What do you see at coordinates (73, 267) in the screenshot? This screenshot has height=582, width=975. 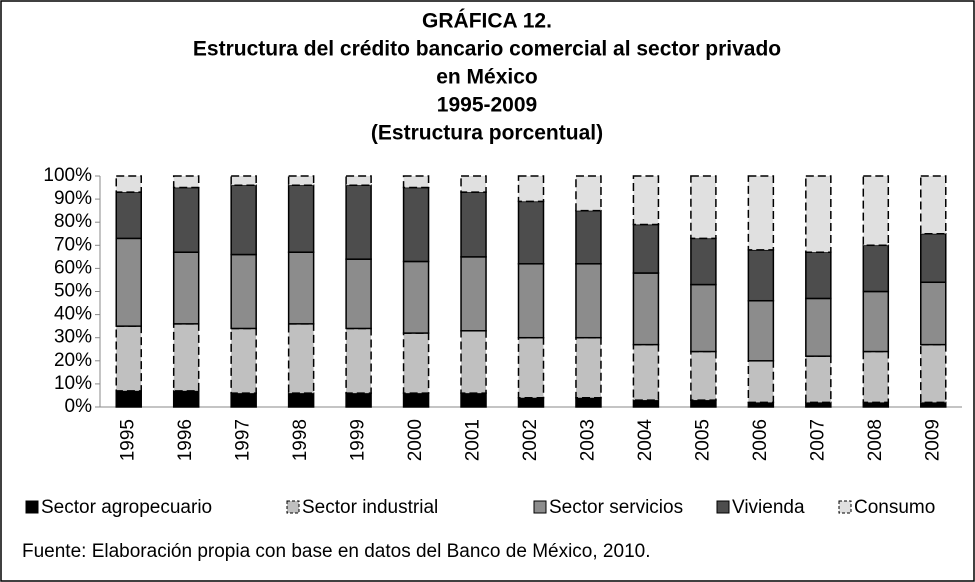 I see `y-tick-label: 60%` at bounding box center [73, 267].